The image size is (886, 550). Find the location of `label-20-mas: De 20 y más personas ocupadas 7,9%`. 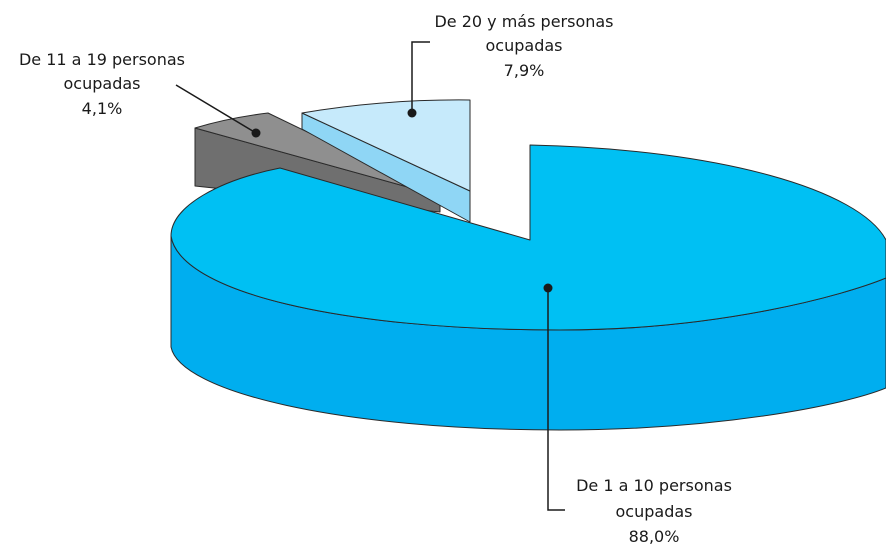

label-20-mas: De 20 y más personas ocupadas 7,9% is located at coordinates (510, 65).